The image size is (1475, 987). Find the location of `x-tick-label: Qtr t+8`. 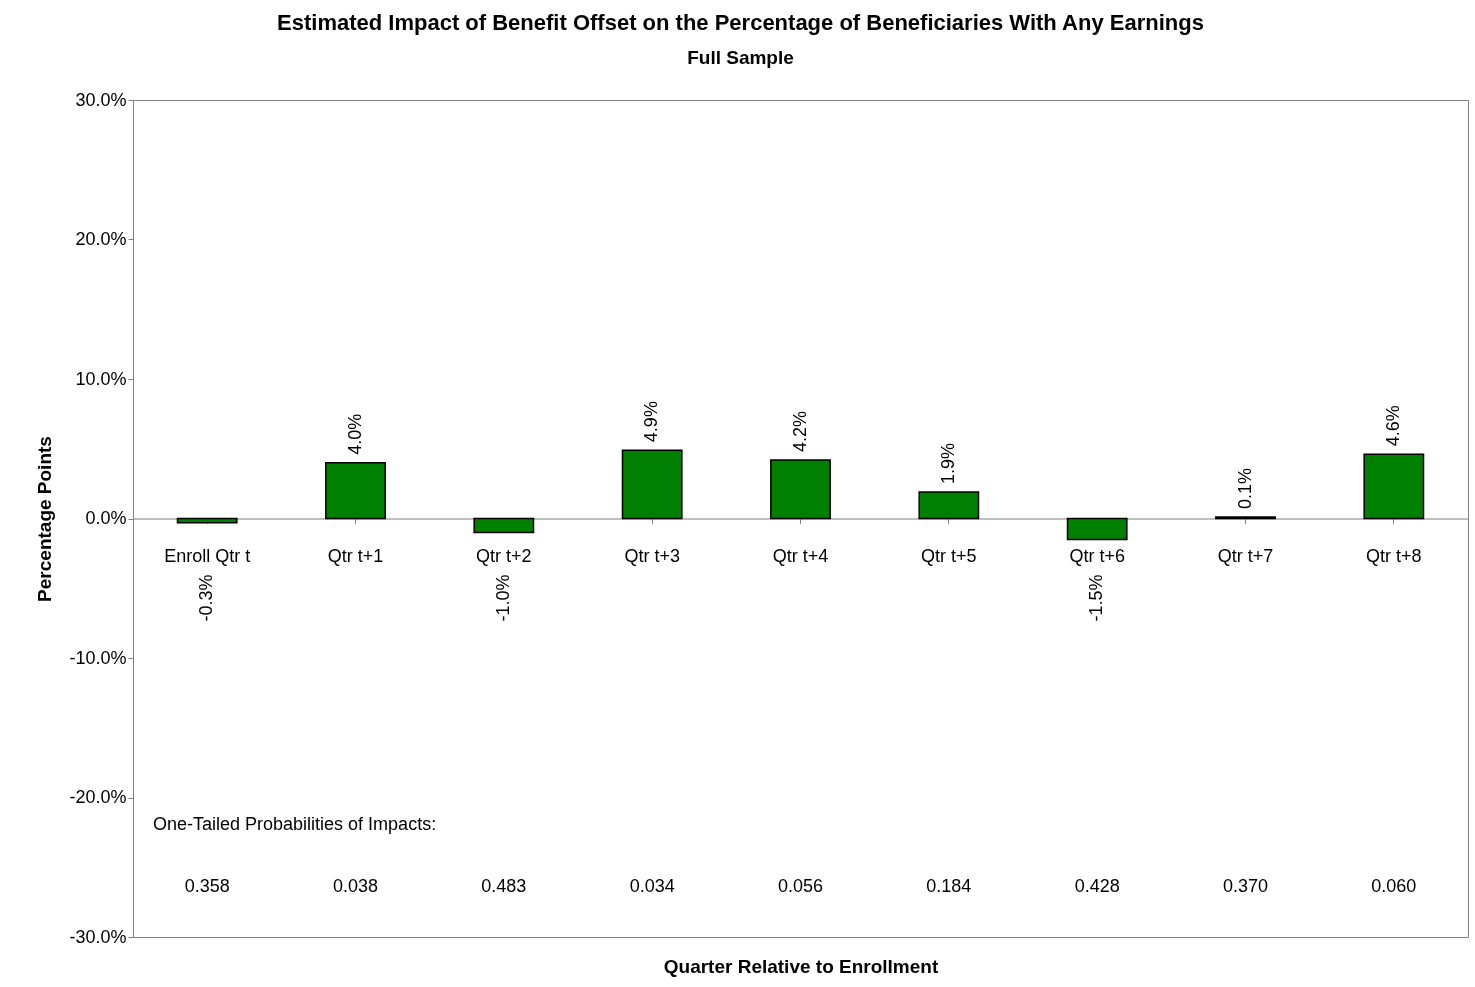

x-tick-label: Qtr t+8 is located at coordinates (1394, 556).